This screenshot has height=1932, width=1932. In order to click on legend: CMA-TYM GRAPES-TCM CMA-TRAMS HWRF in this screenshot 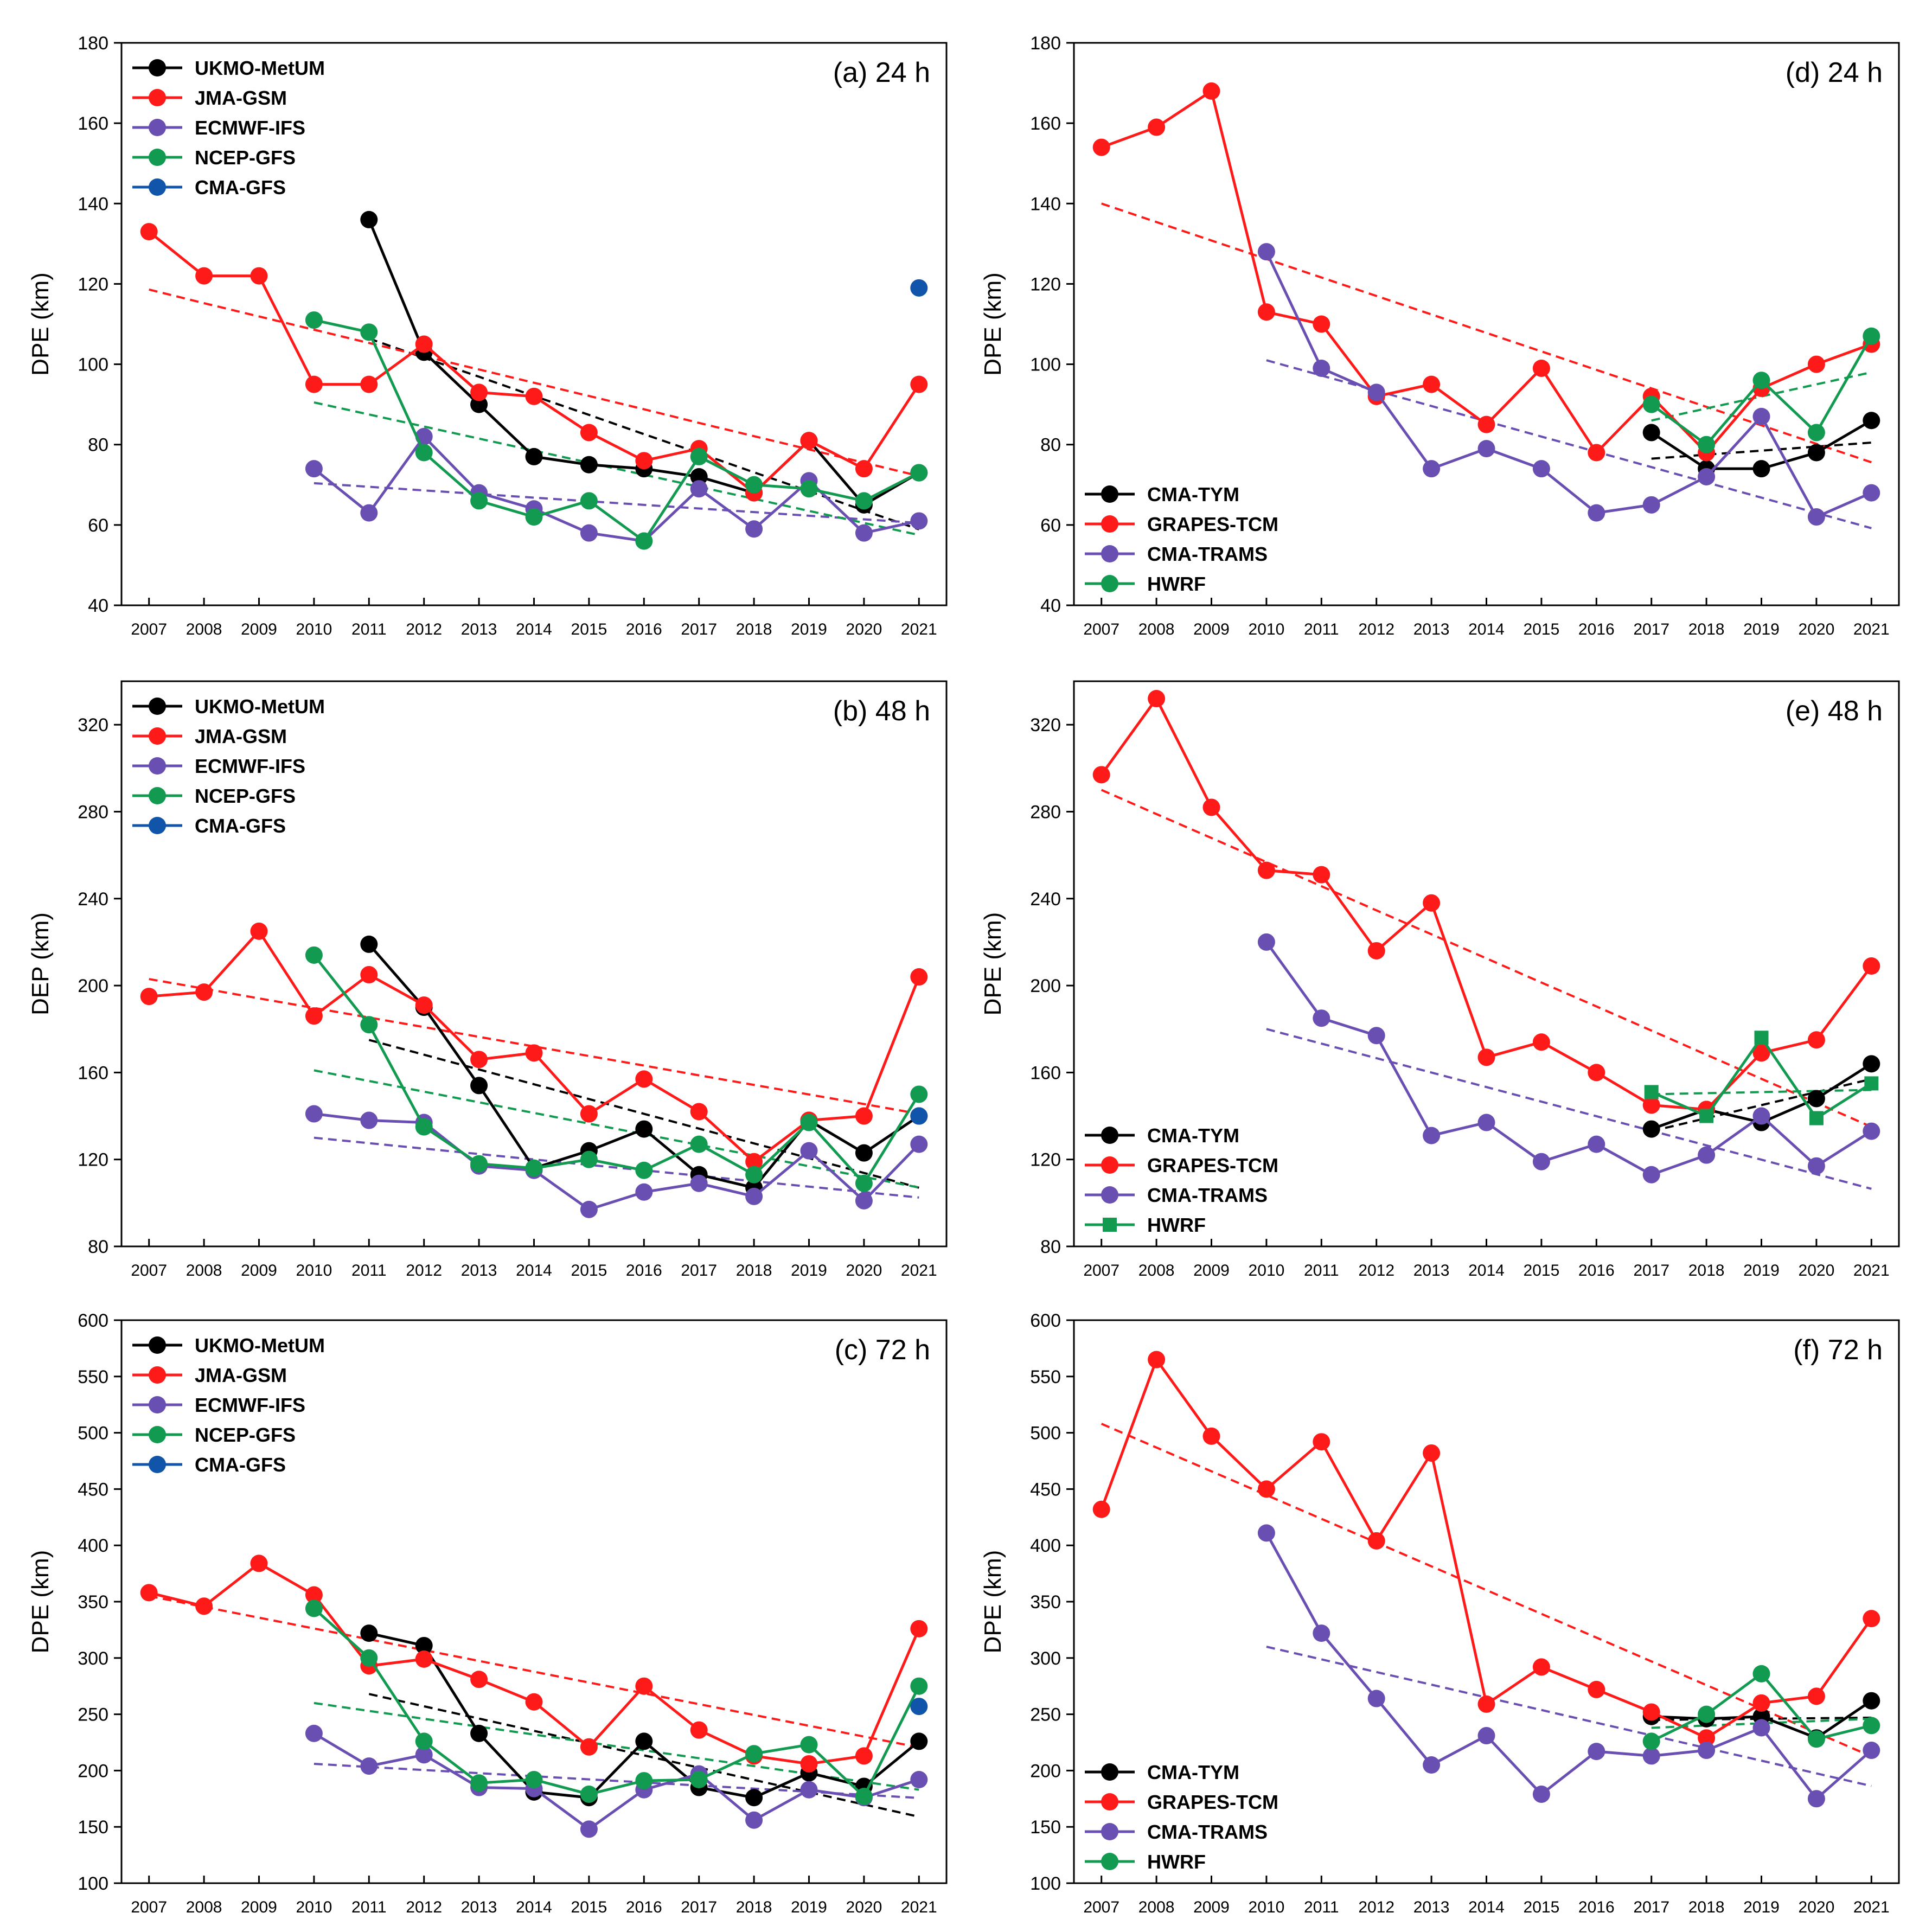, I will do `click(1181, 1180)`.